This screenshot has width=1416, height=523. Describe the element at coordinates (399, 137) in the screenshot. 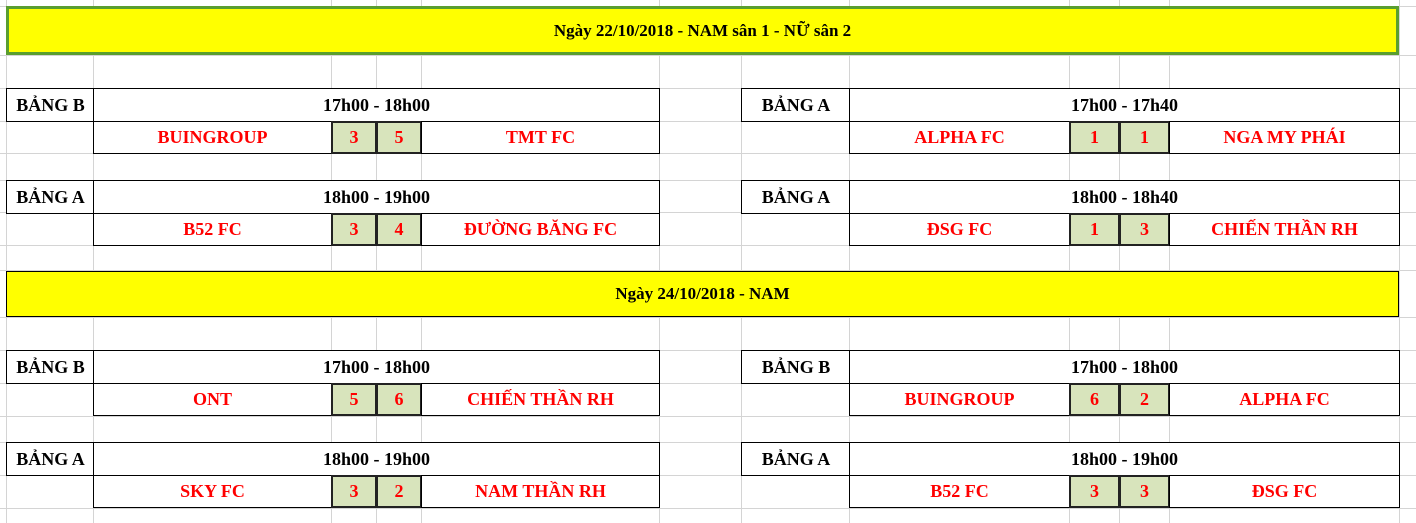

I see `score-away: 5` at that location.